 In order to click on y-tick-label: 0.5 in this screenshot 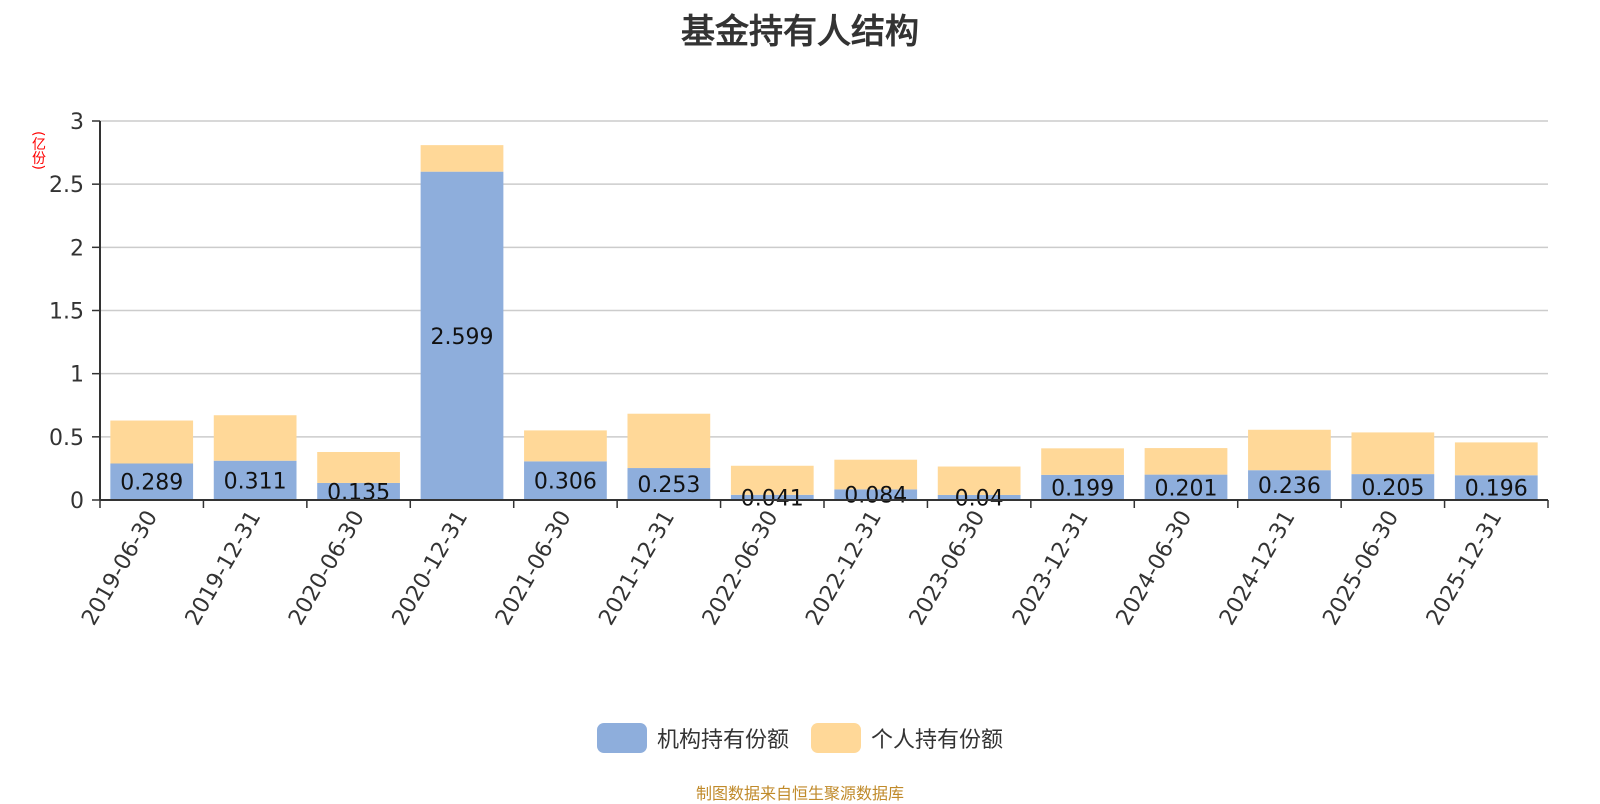, I will do `click(66, 438)`.